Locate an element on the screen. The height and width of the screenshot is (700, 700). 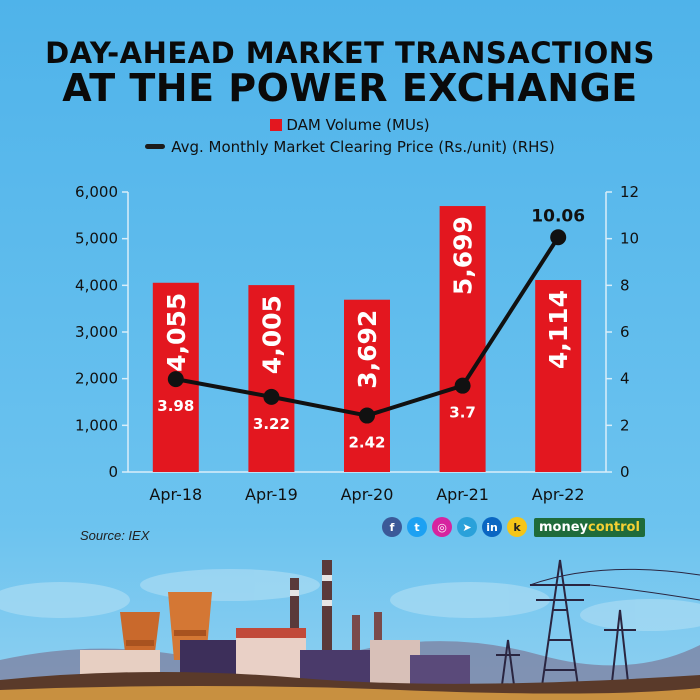
x-category-label: Apr-20 is located at coordinates (367, 494).